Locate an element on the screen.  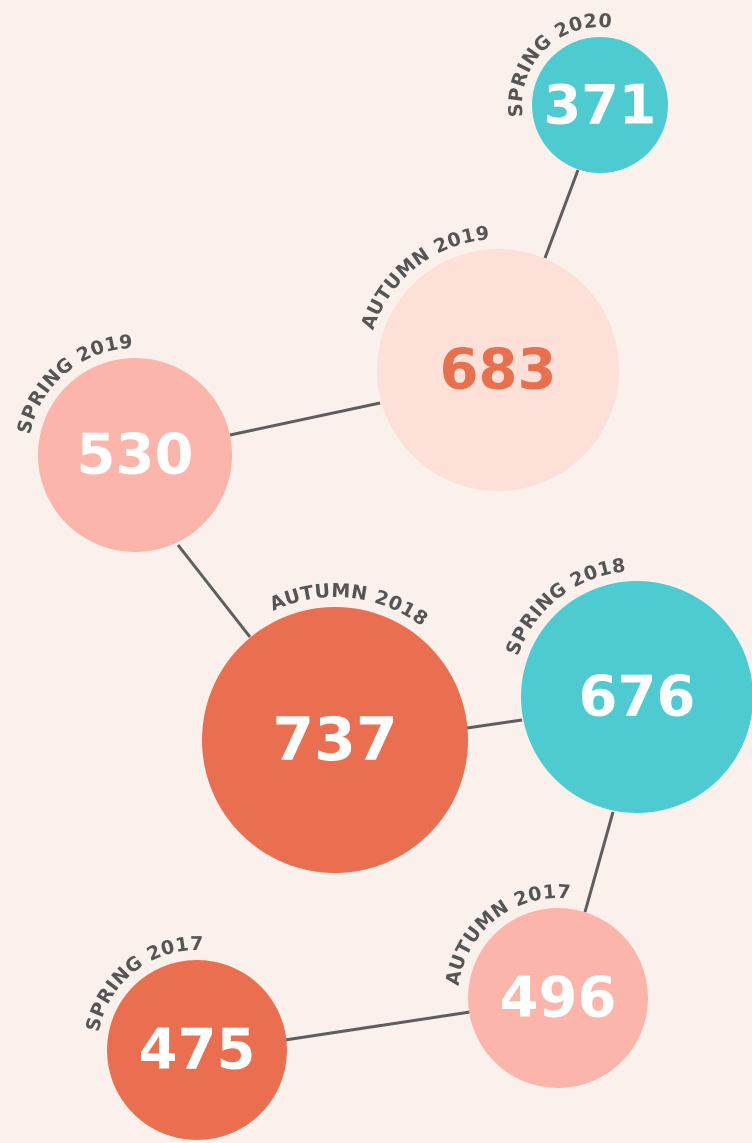
node-value: 530 is located at coordinates (135, 455).